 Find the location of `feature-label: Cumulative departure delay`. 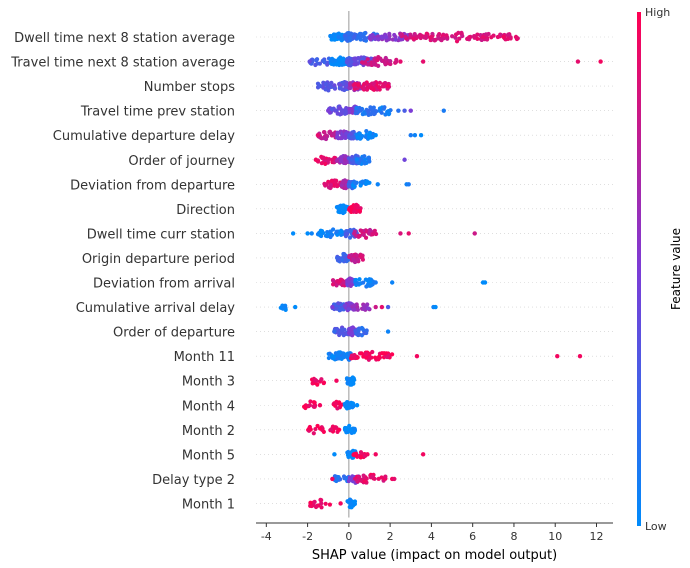

feature-label: Cumulative departure delay is located at coordinates (144, 136).